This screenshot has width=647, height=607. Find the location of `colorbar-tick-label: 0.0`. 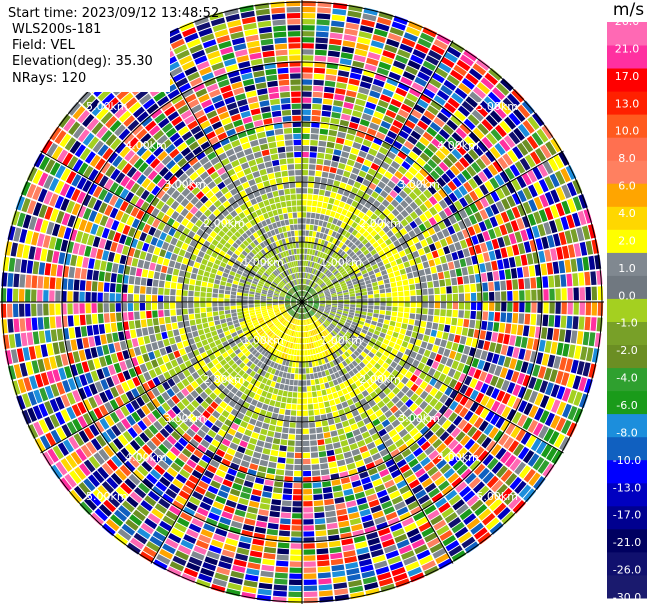

colorbar-tick-label: 0.0 is located at coordinates (627, 295).